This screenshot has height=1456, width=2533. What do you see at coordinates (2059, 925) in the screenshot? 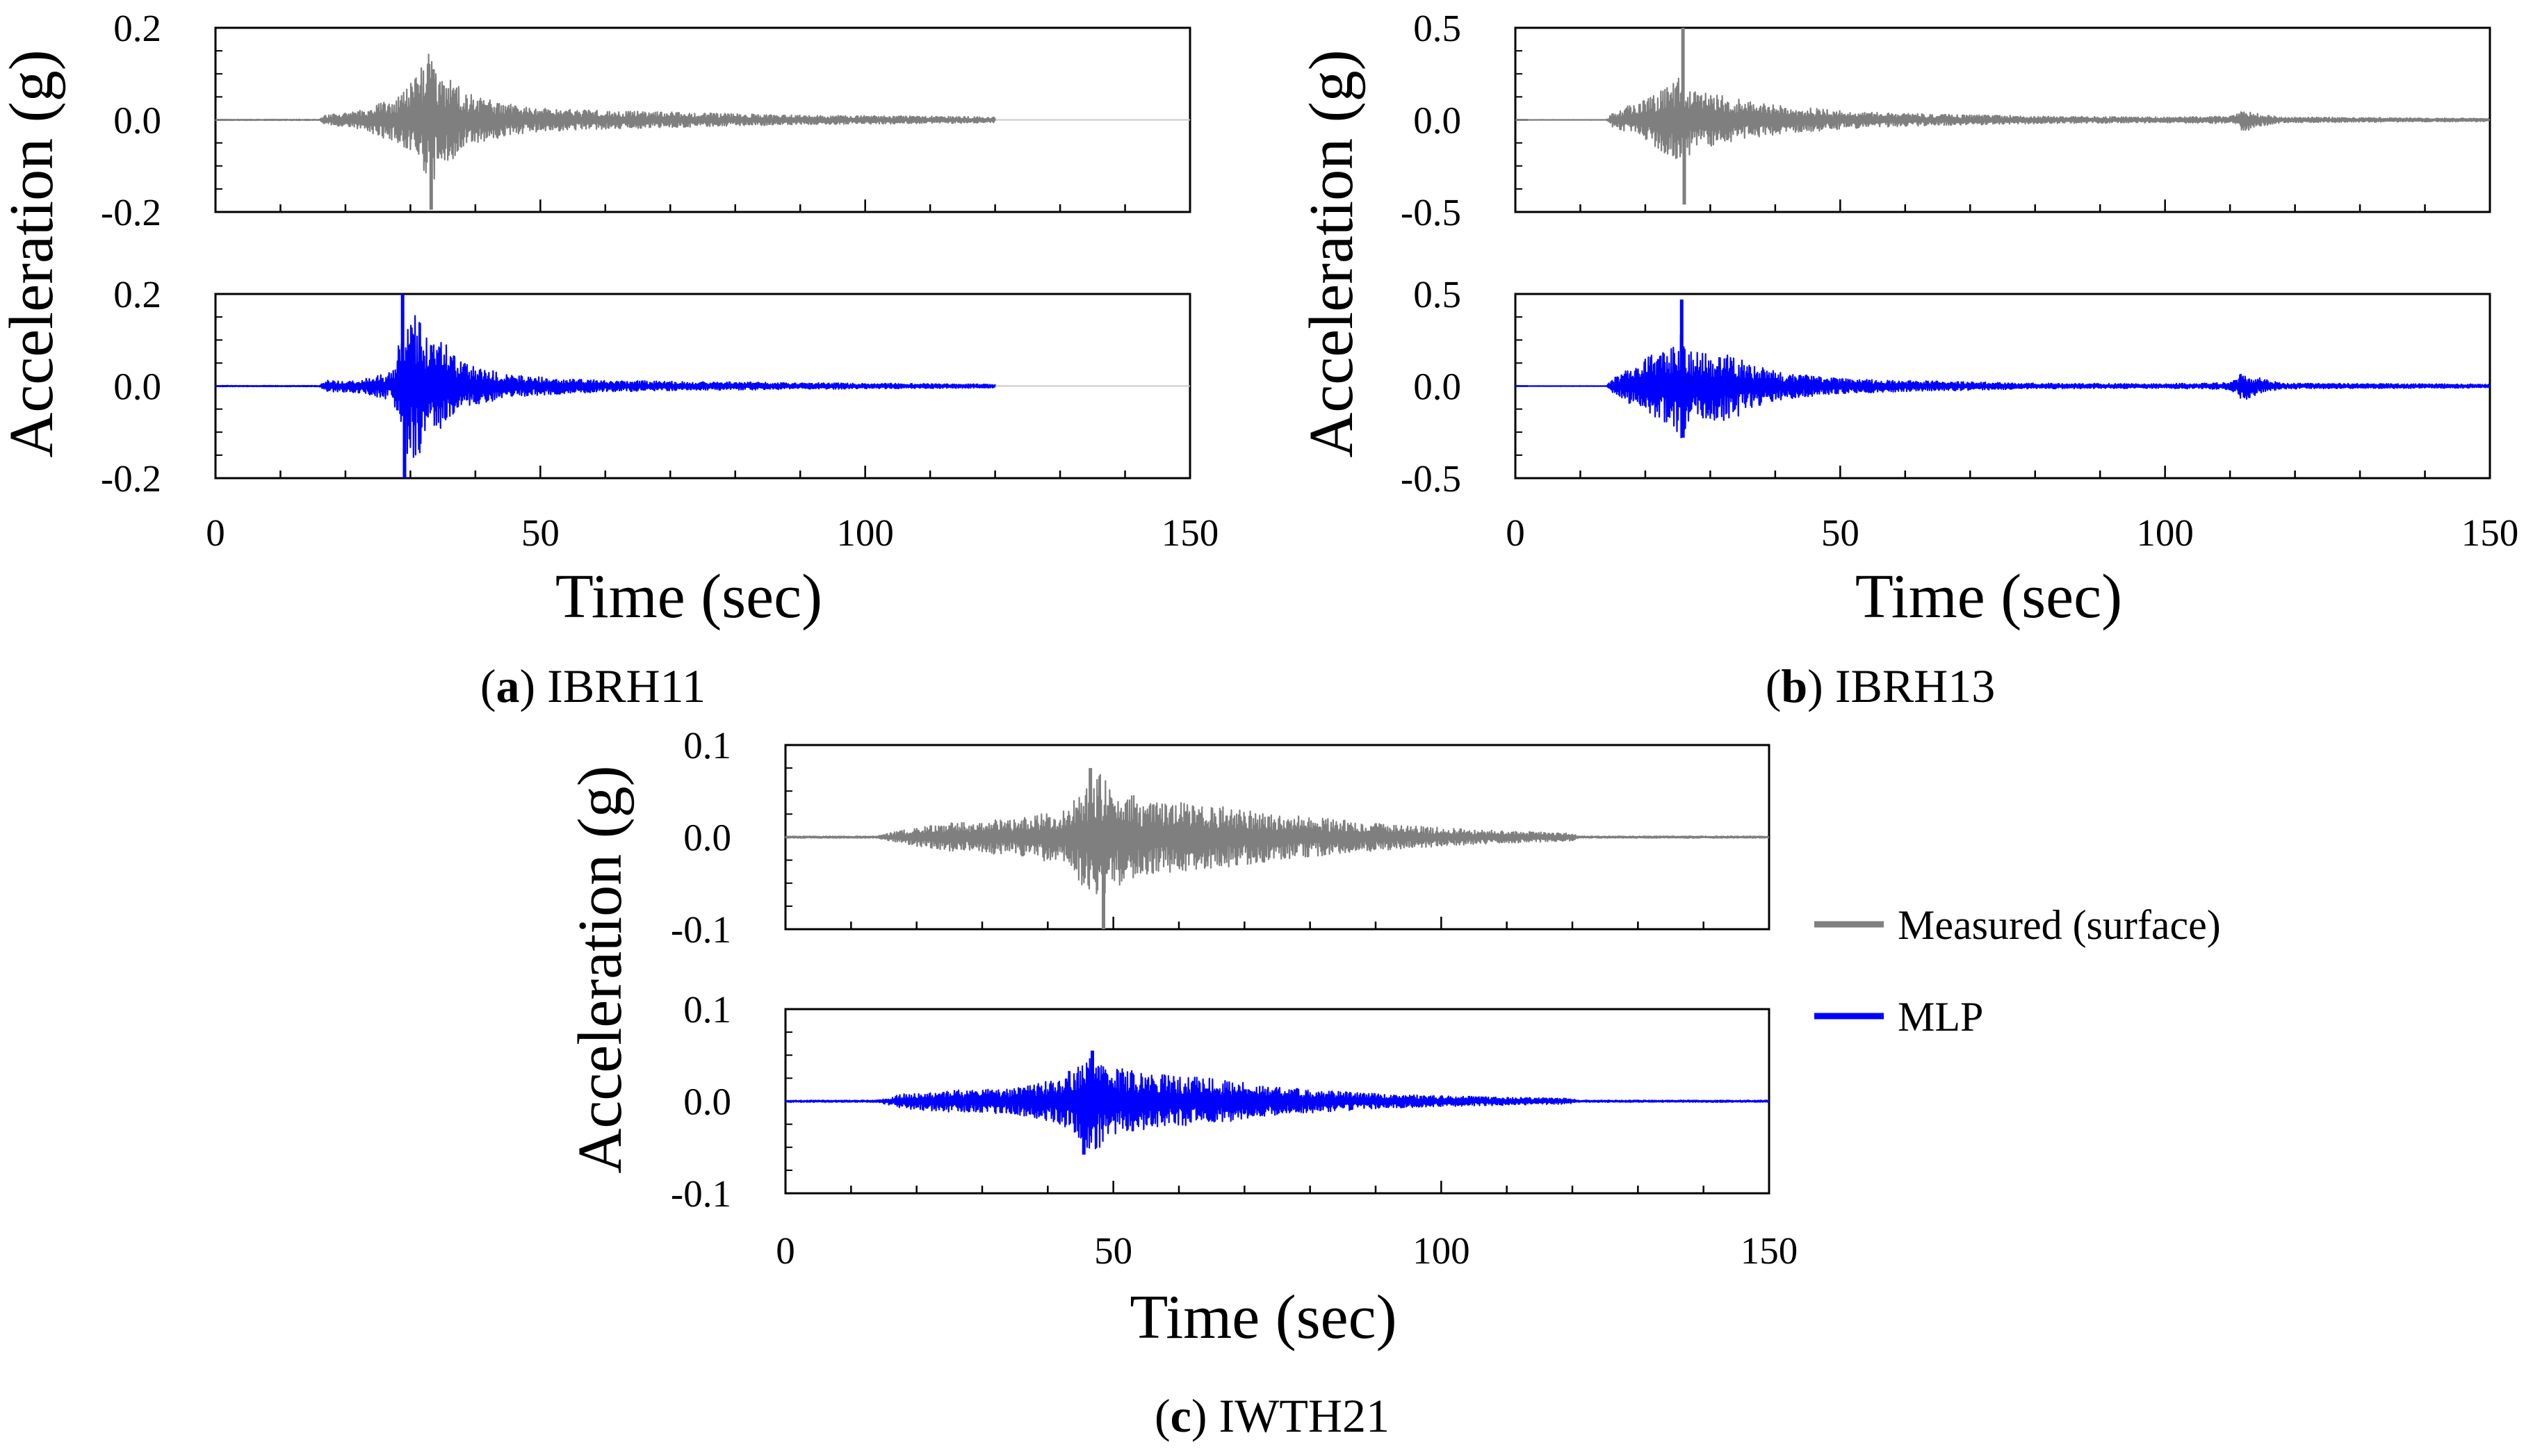
I see `legend-label-measured: Measured (surface)` at bounding box center [2059, 925].